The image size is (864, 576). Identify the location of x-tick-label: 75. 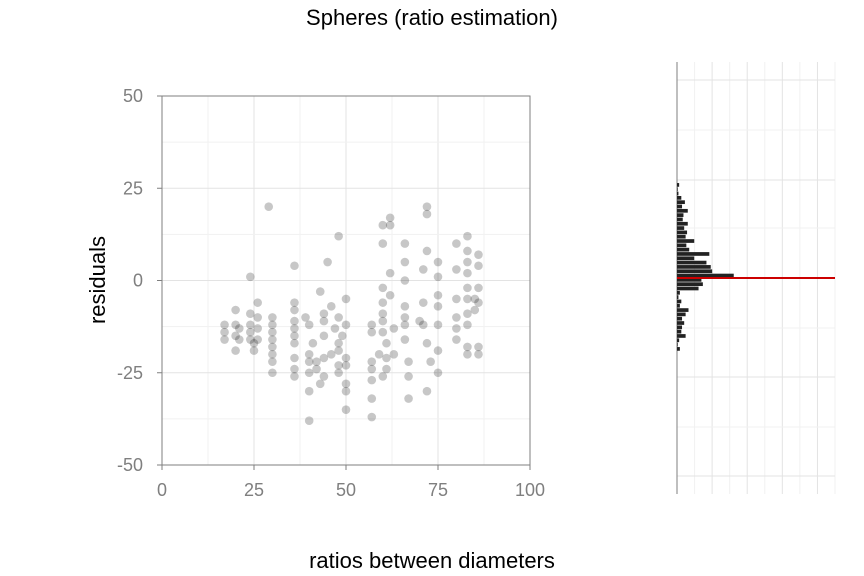
(438, 490).